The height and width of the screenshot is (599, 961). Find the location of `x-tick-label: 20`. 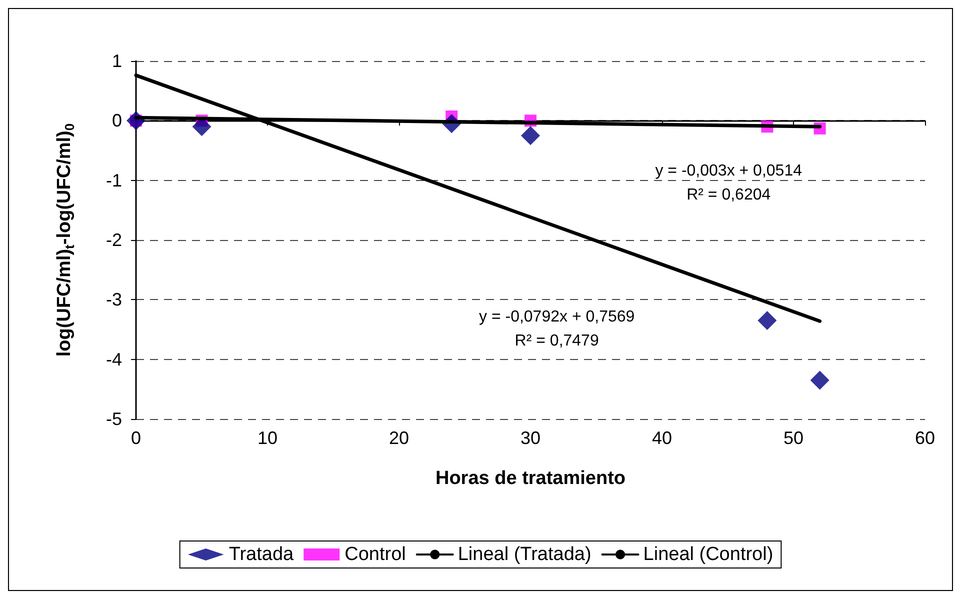

x-tick-label: 20 is located at coordinates (399, 438).